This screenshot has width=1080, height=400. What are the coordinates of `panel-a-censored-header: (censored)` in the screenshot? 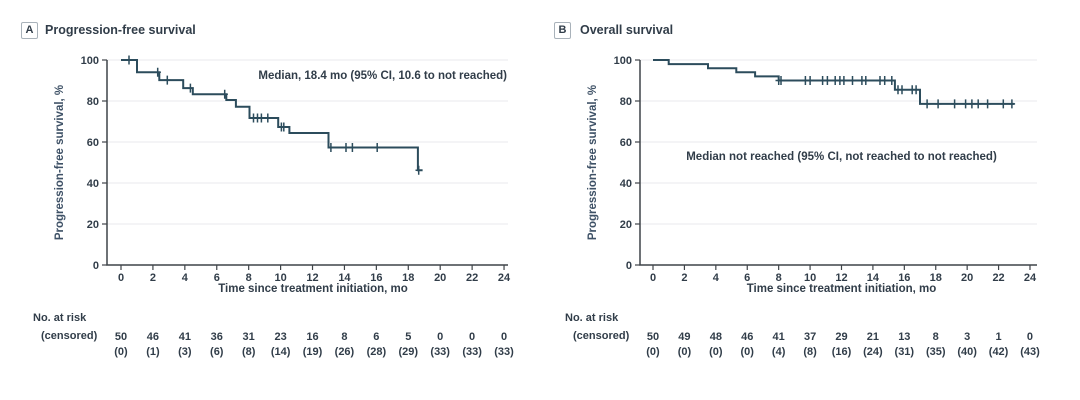 It's located at (69, 336).